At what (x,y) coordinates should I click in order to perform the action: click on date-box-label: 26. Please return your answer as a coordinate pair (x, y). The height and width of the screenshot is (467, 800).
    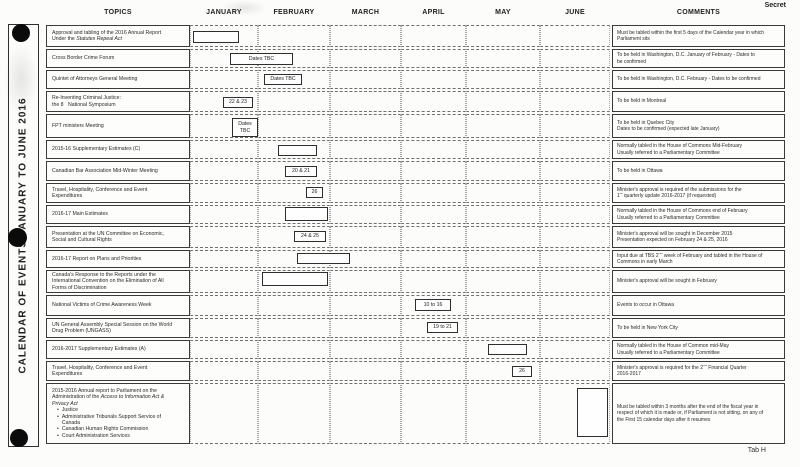
    Looking at the image, I should click on (314, 192).